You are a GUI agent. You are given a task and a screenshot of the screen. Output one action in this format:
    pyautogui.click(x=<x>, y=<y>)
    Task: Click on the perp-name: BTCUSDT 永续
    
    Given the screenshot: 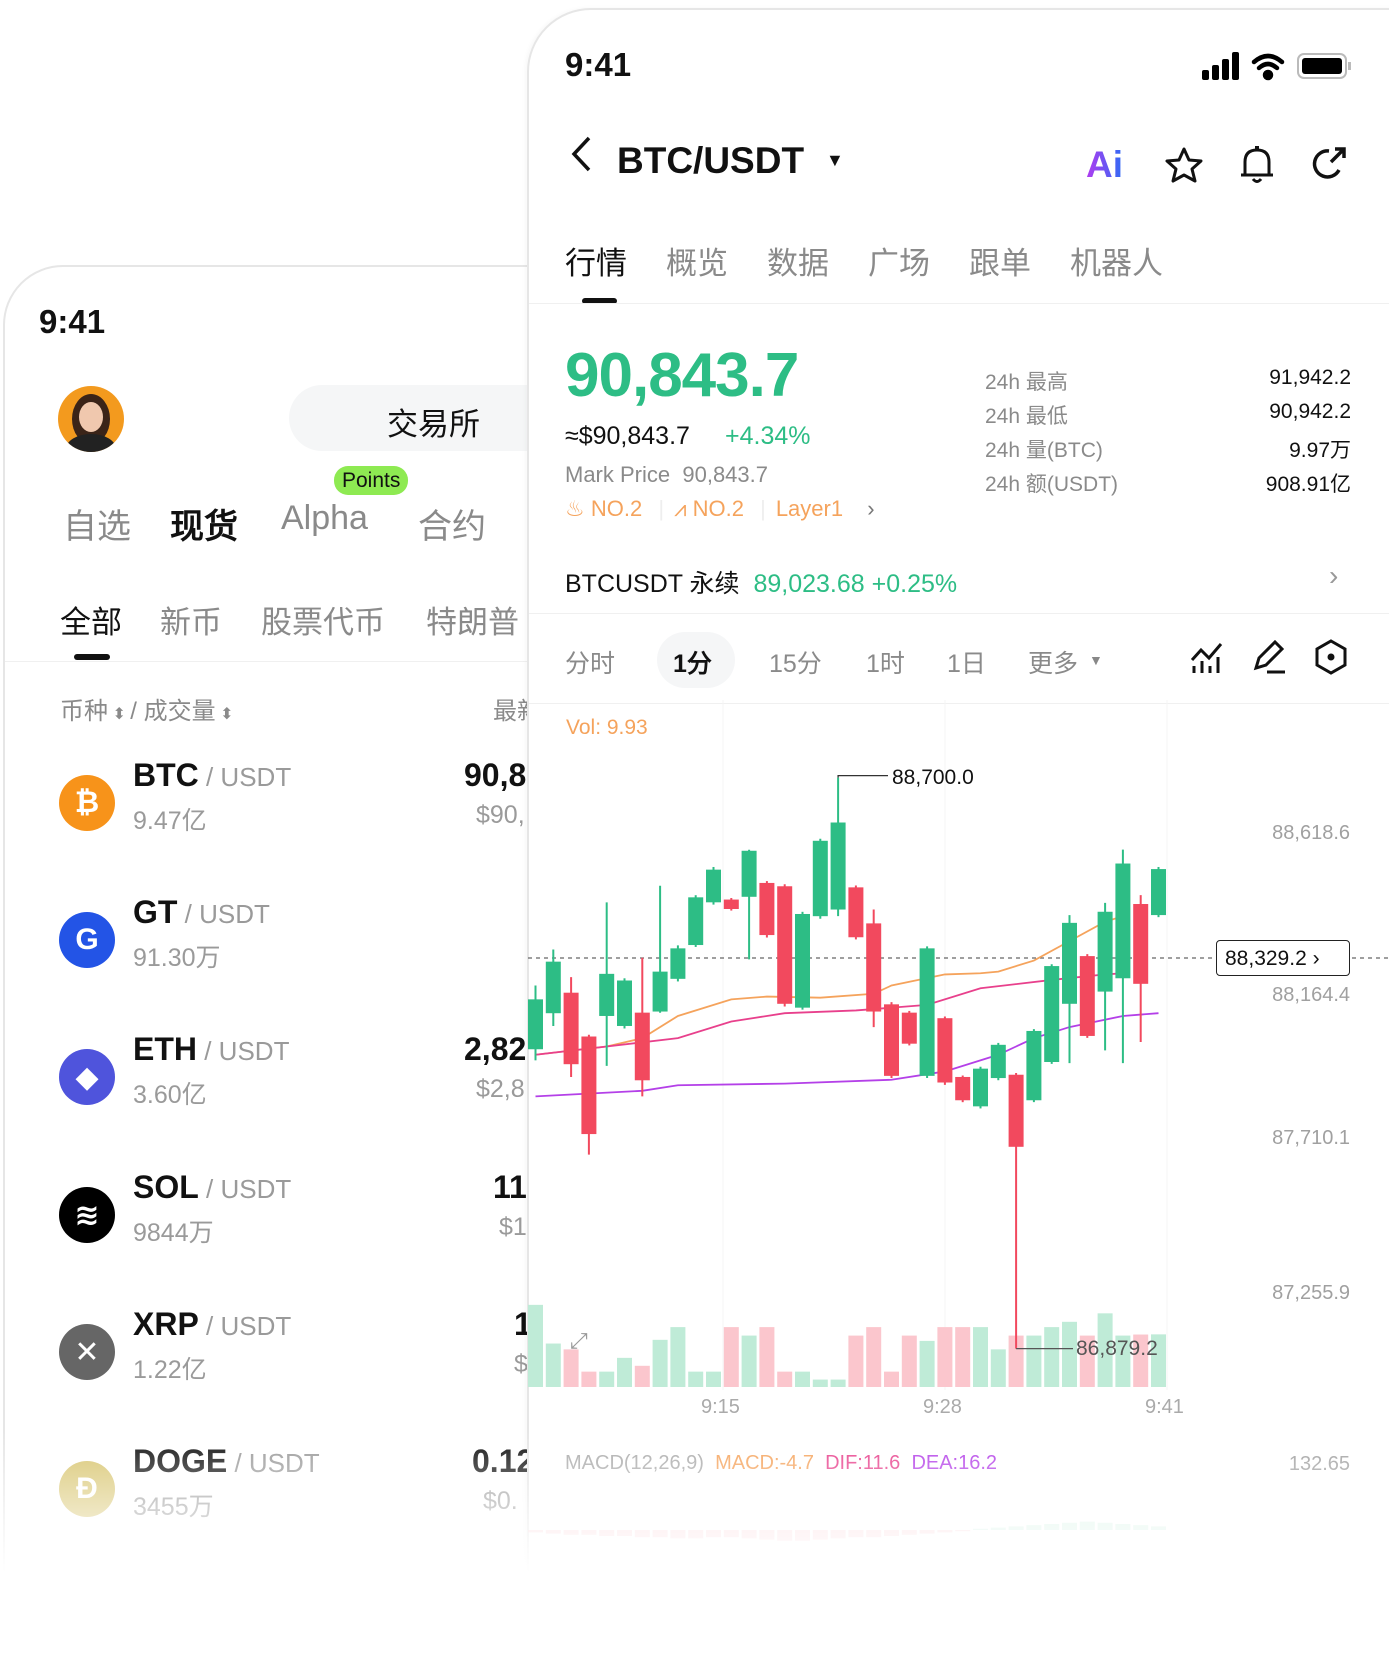 What is the action you would take?
    pyautogui.click(x=652, y=584)
    